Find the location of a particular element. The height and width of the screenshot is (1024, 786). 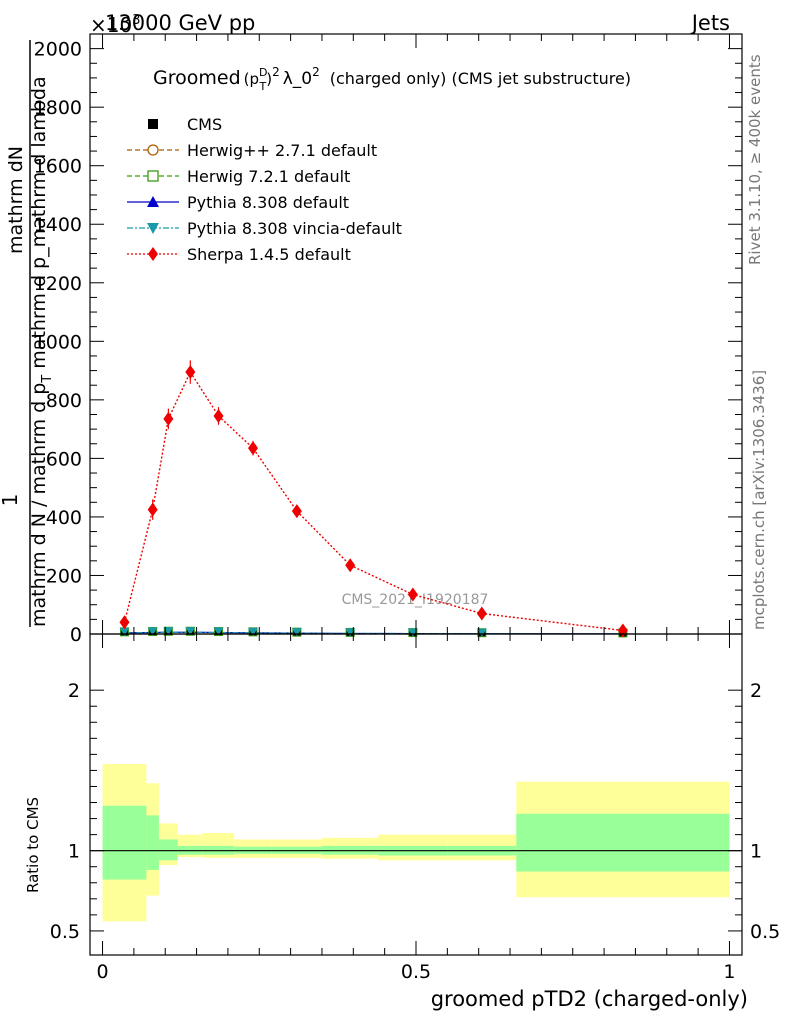

legend-item: Sherpa 1.4.5 default is located at coordinates (239, 254).